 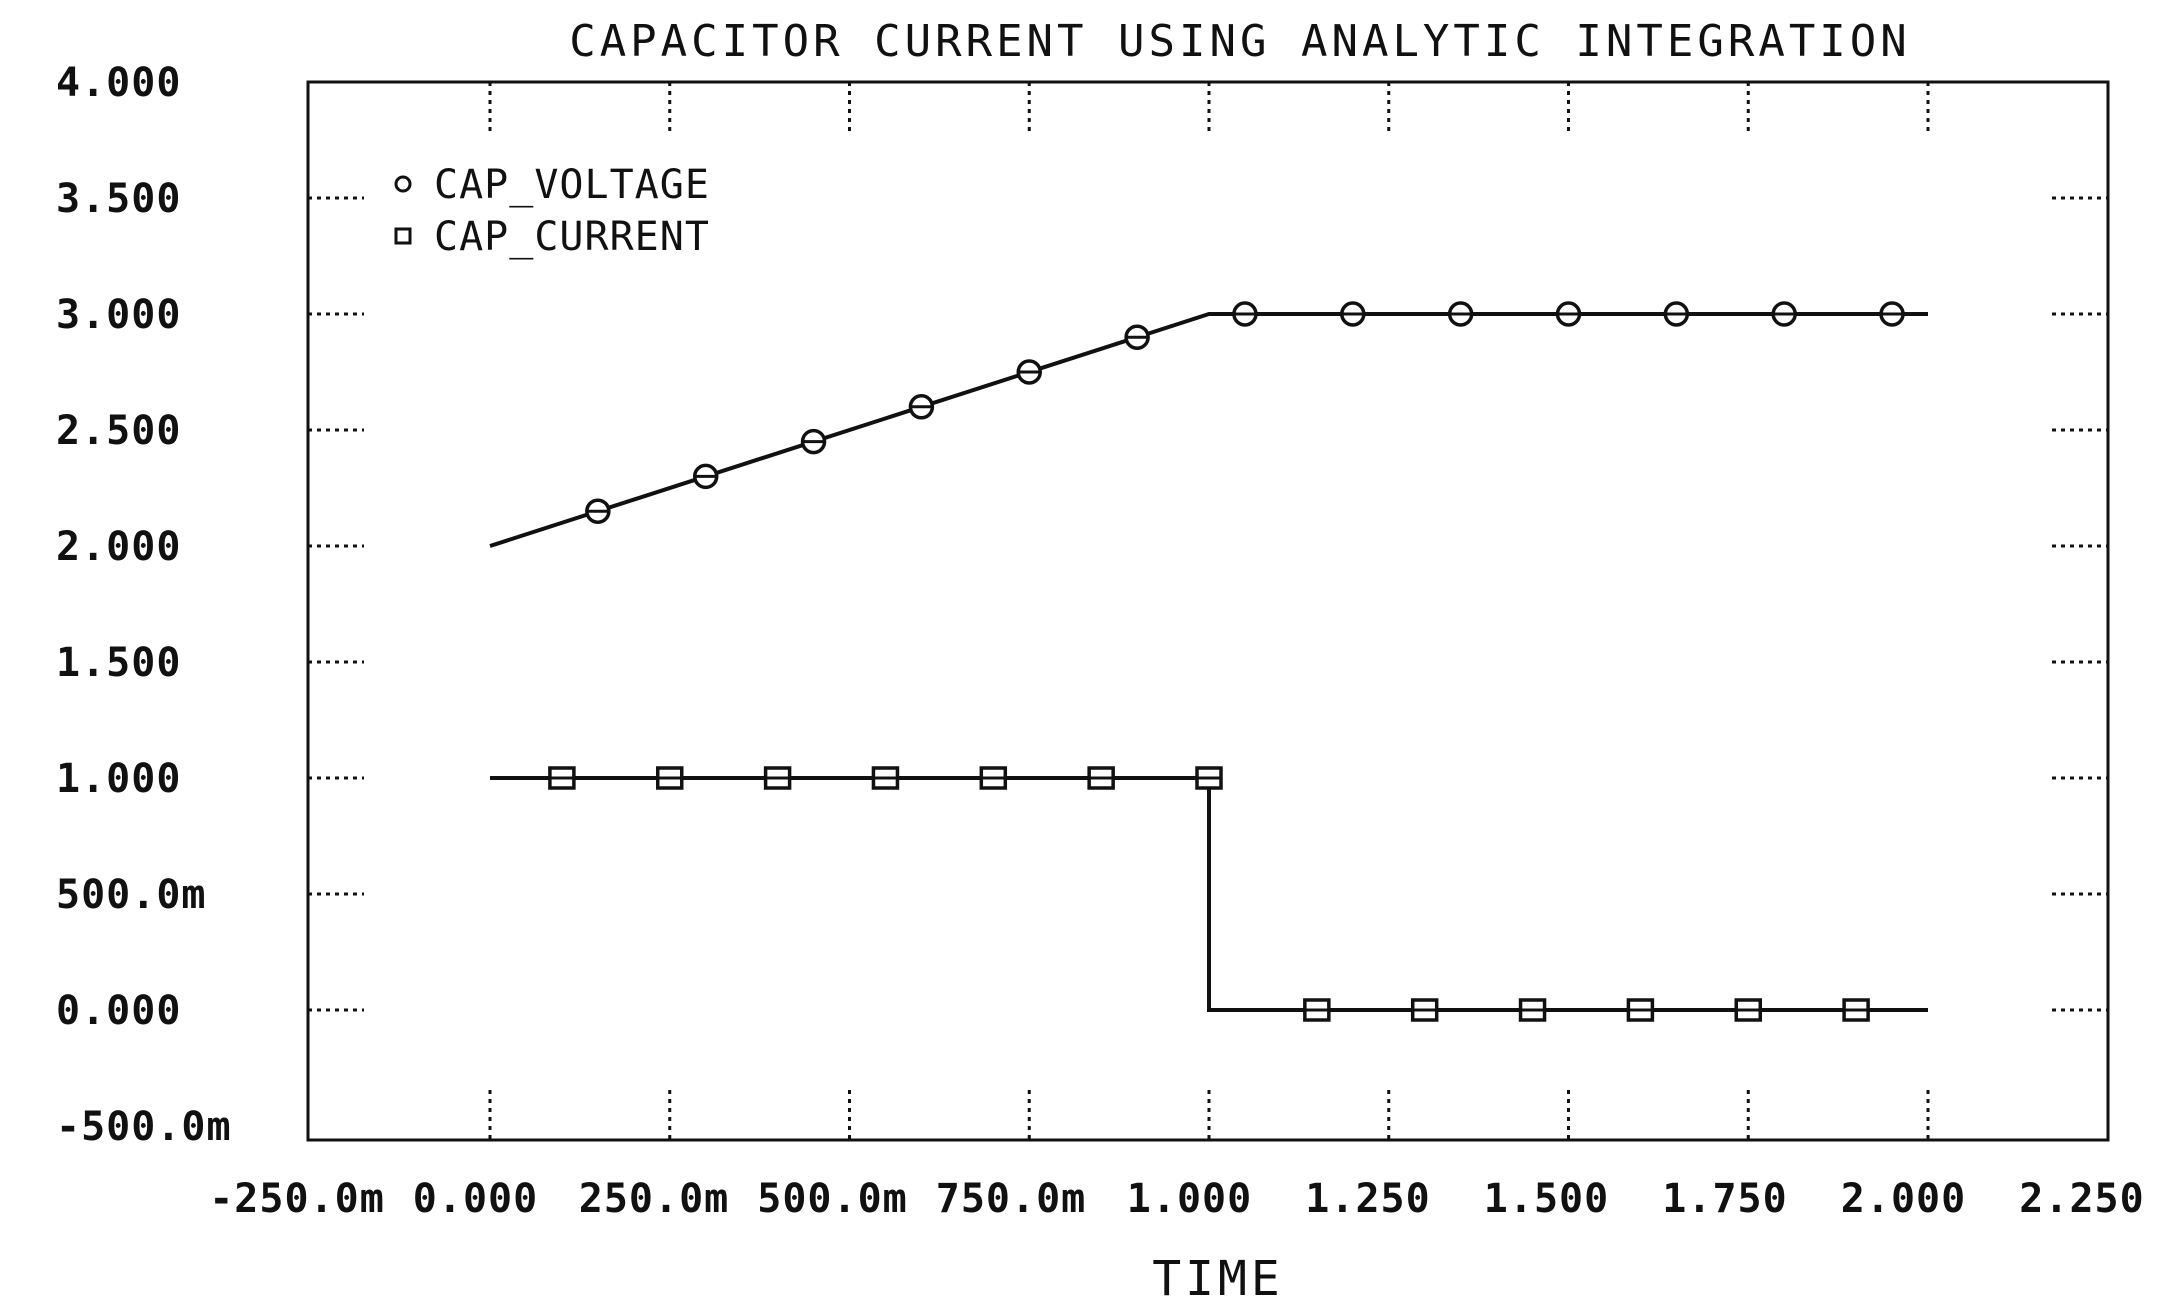 What do you see at coordinates (2081, 1199) in the screenshot?
I see `x-tick-label: 2.250` at bounding box center [2081, 1199].